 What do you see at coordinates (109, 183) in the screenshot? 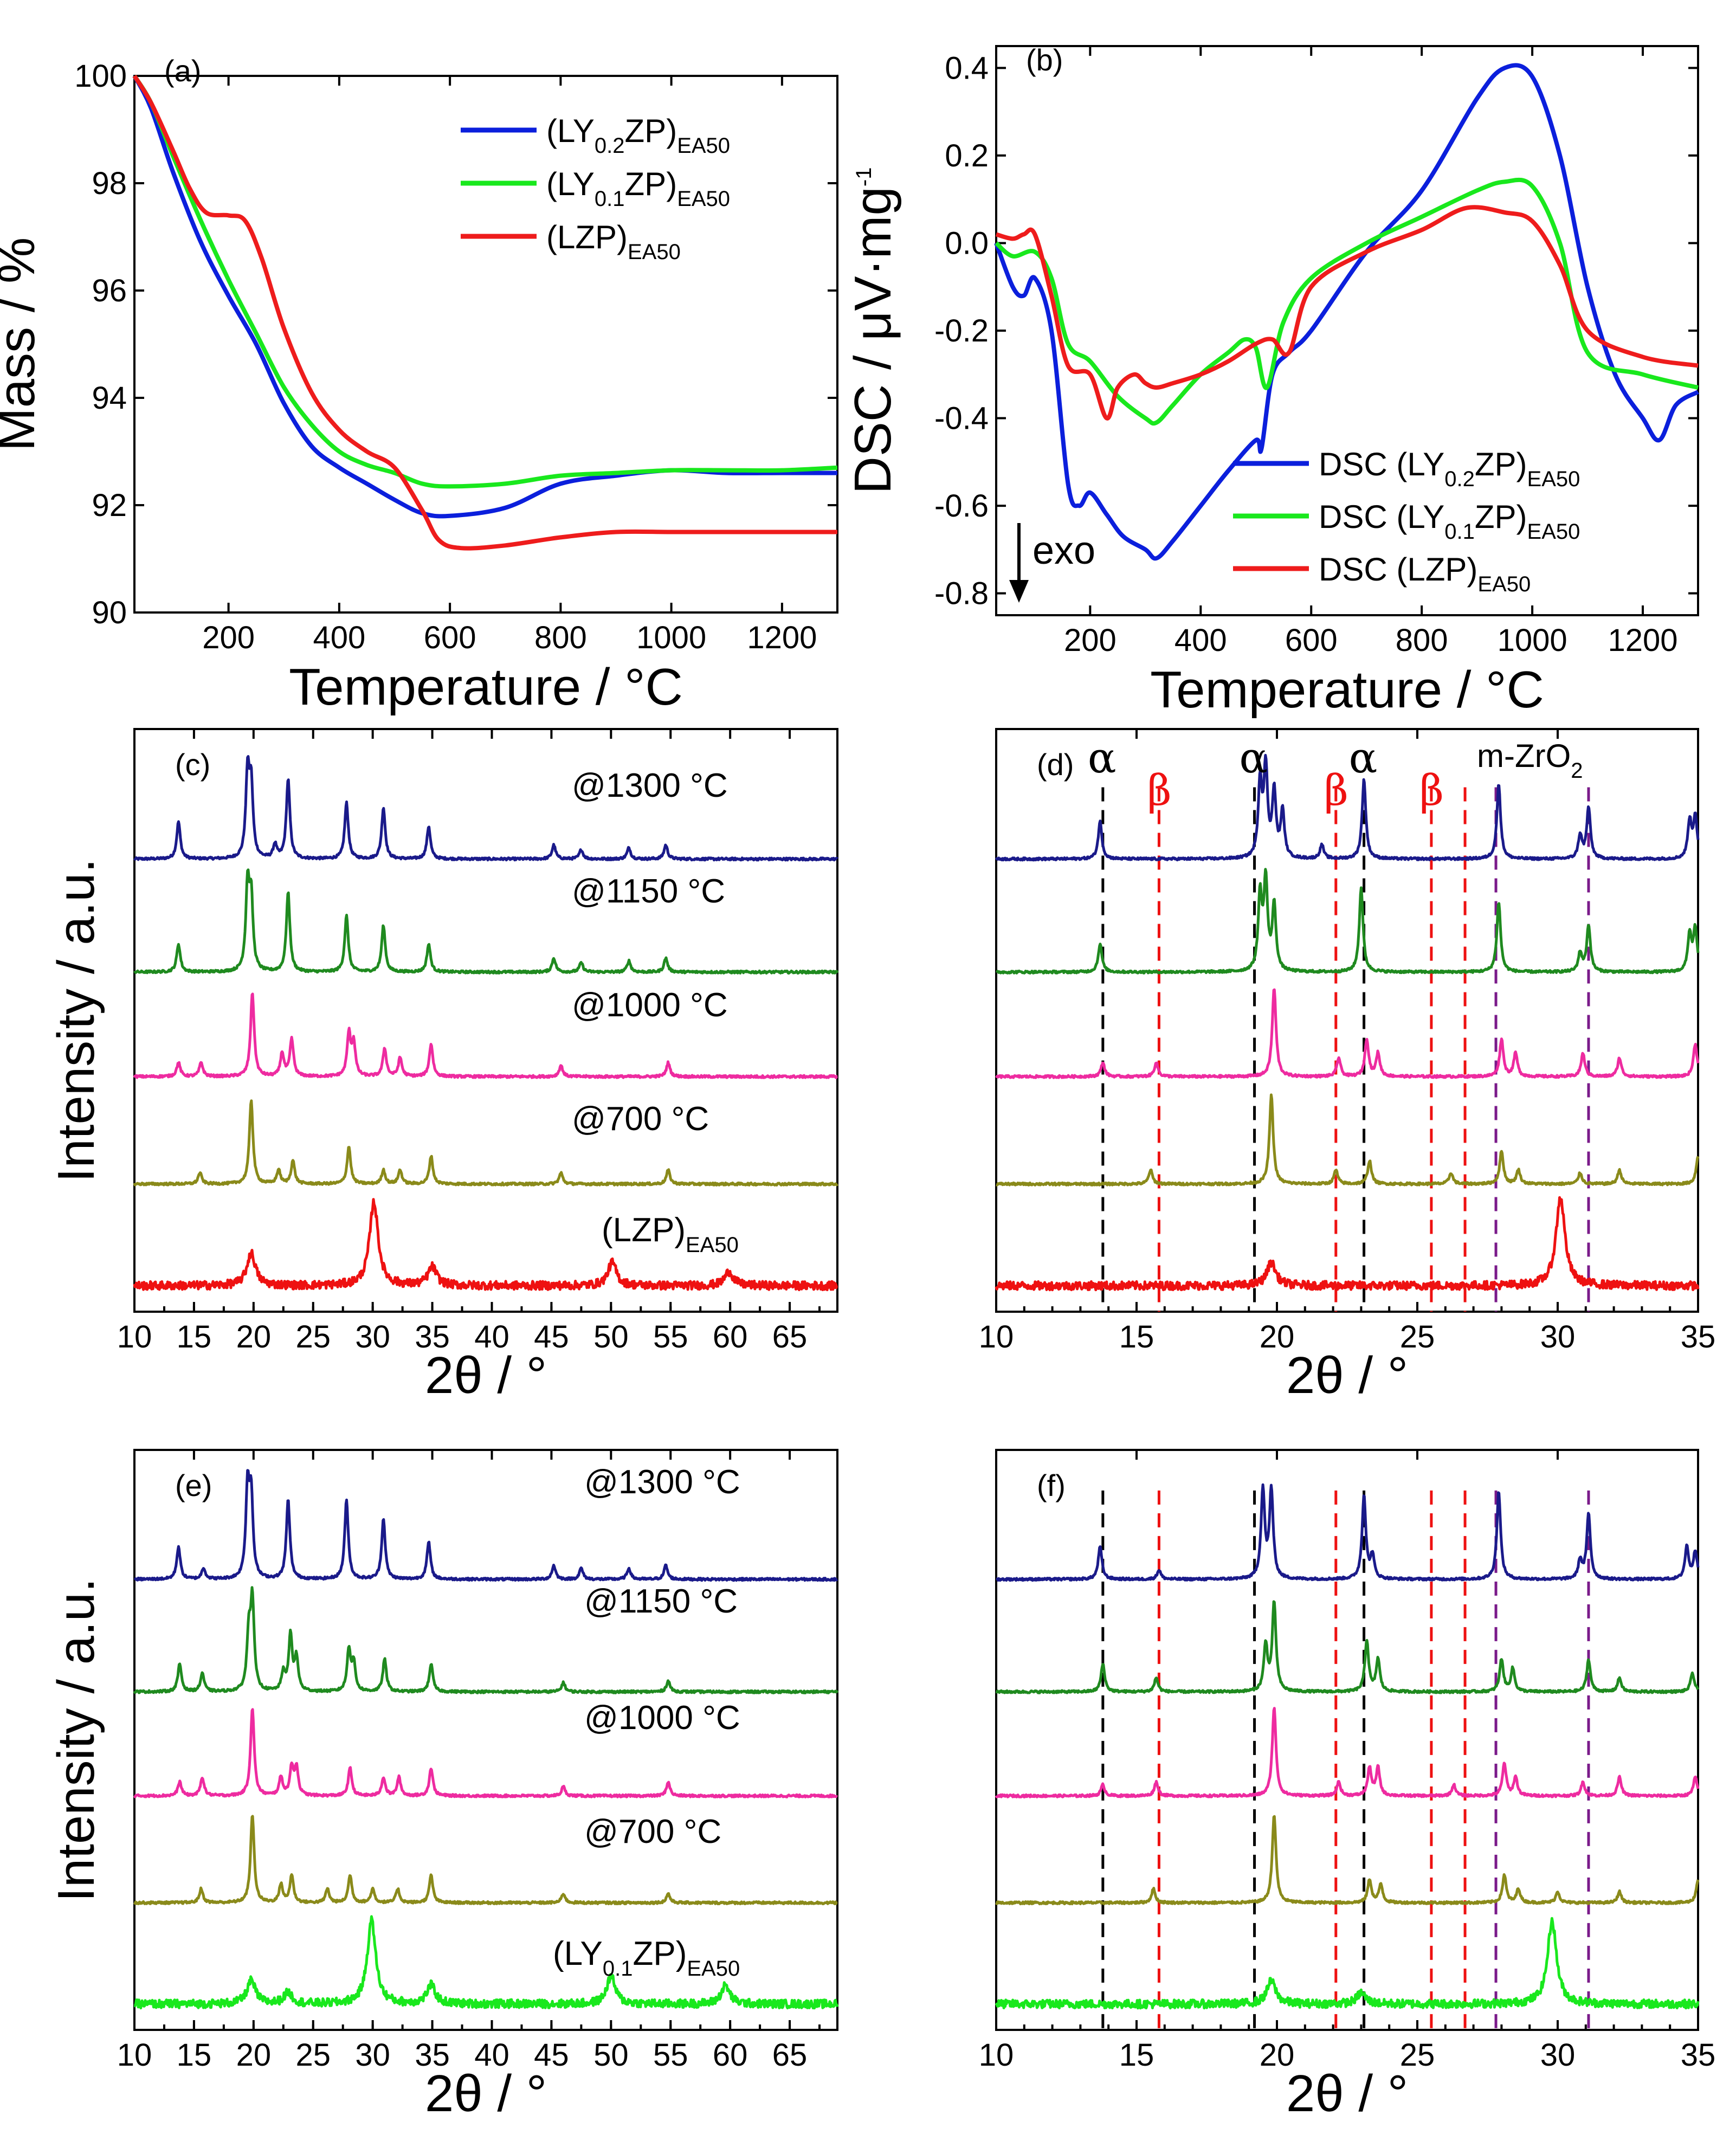
I see `y-tick-label: 98` at bounding box center [109, 183].